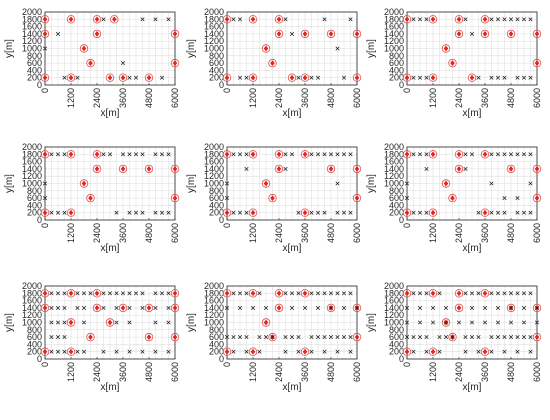  I want to click on y-tick-label: 1400, so click(394, 34).